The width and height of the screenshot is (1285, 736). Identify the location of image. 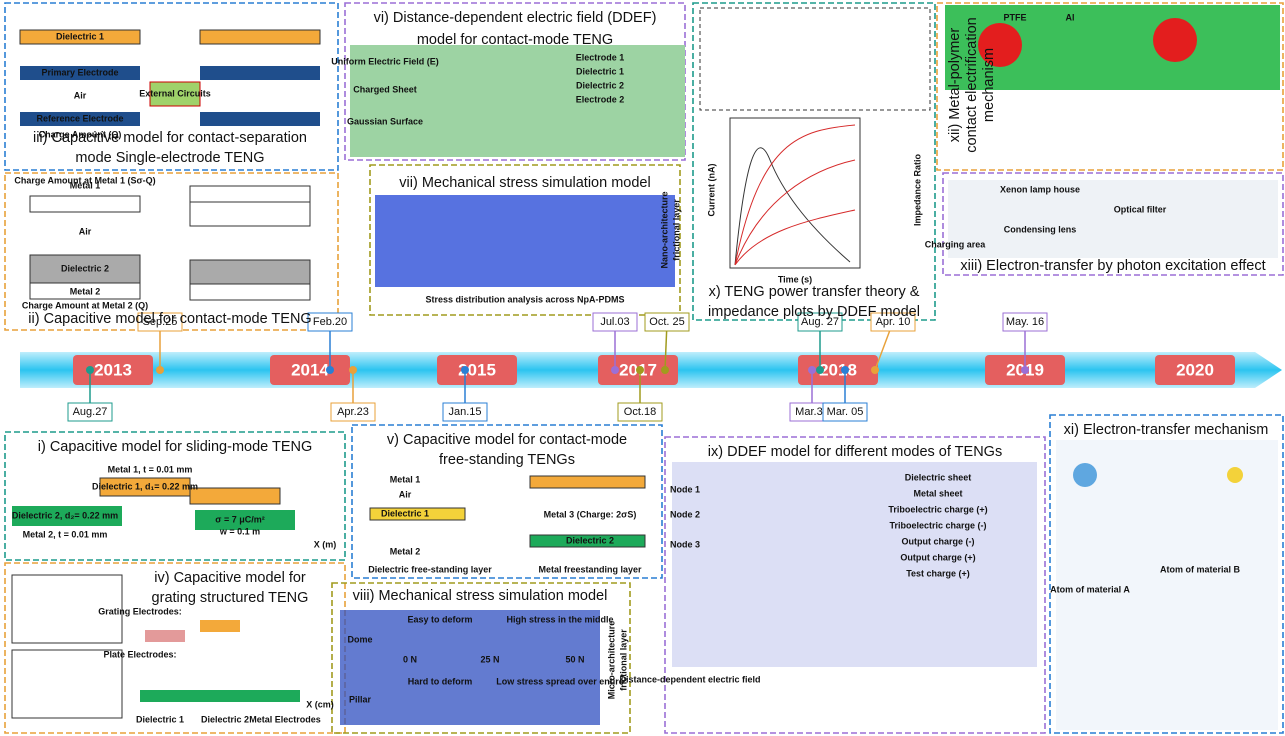
(1167, 585).